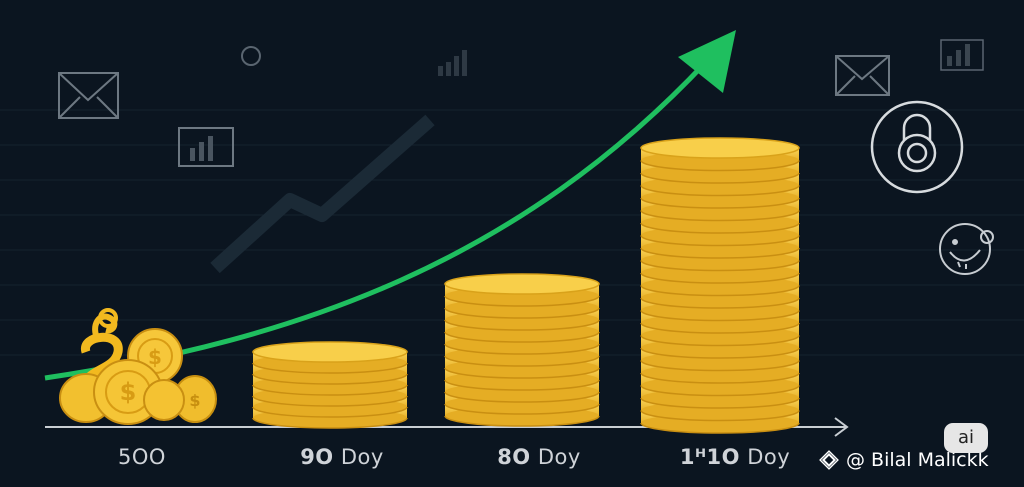 The width and height of the screenshot is (1024, 487). What do you see at coordinates (917, 460) in the screenshot?
I see `credit-text: @ Bilal Malickk` at bounding box center [917, 460].